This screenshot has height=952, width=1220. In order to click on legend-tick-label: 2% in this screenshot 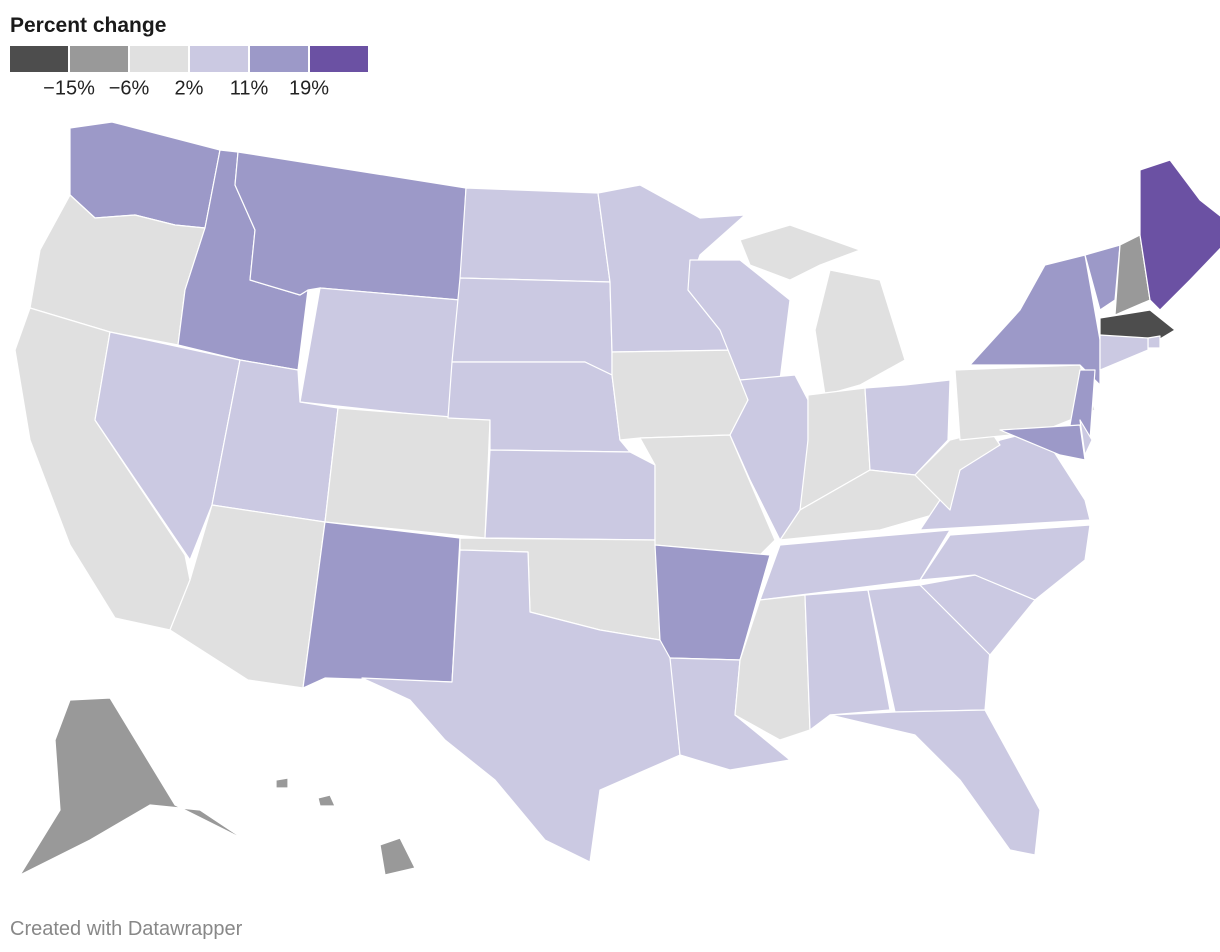, I will do `click(189, 88)`.